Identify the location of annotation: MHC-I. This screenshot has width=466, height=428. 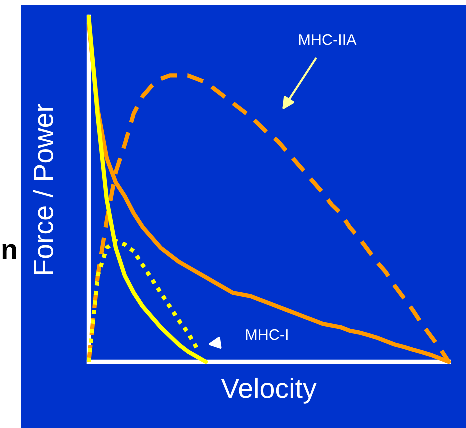
(267, 334).